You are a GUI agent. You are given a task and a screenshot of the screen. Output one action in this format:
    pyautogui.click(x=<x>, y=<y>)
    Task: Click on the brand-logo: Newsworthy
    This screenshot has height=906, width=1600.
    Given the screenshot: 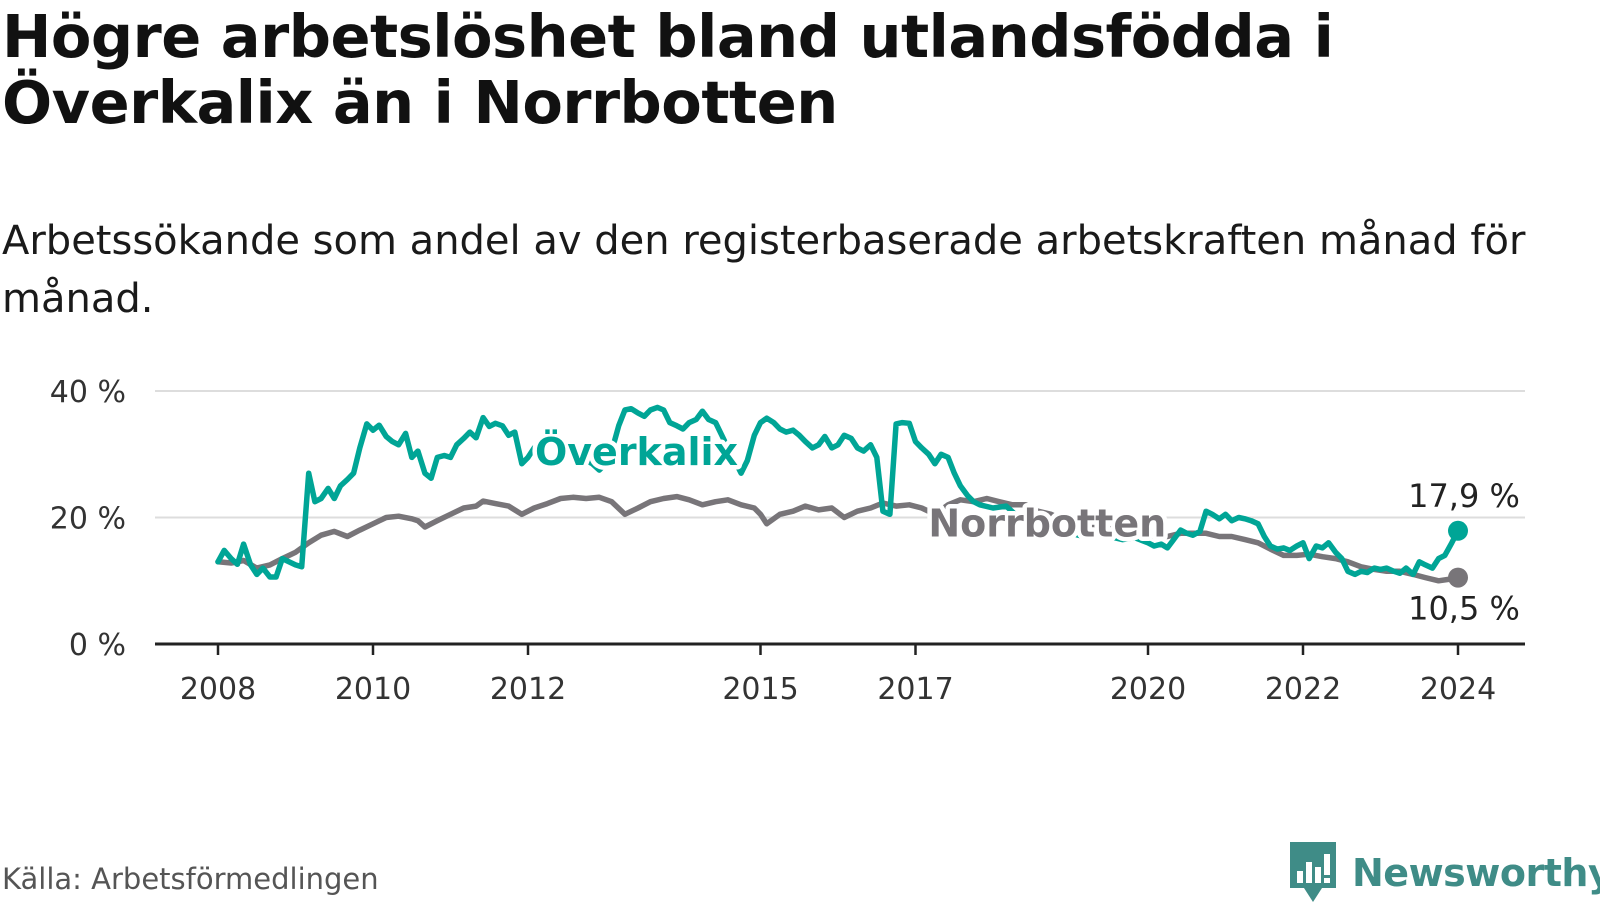 What is the action you would take?
    pyautogui.click(x=1444, y=873)
    